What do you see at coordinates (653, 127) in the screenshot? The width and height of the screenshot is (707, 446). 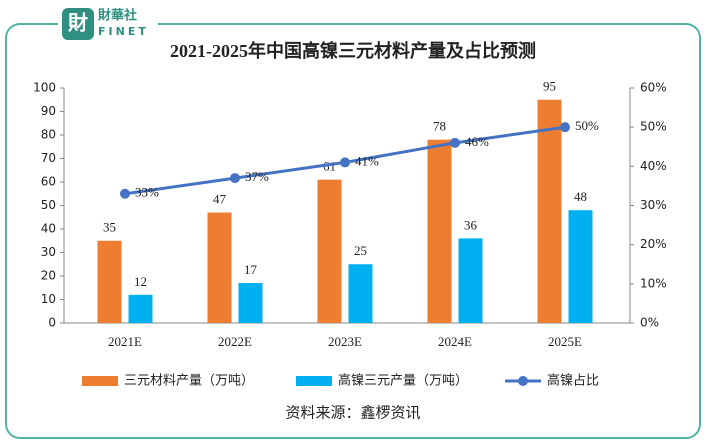 I see `y2-tick-label: 50%` at bounding box center [653, 127].